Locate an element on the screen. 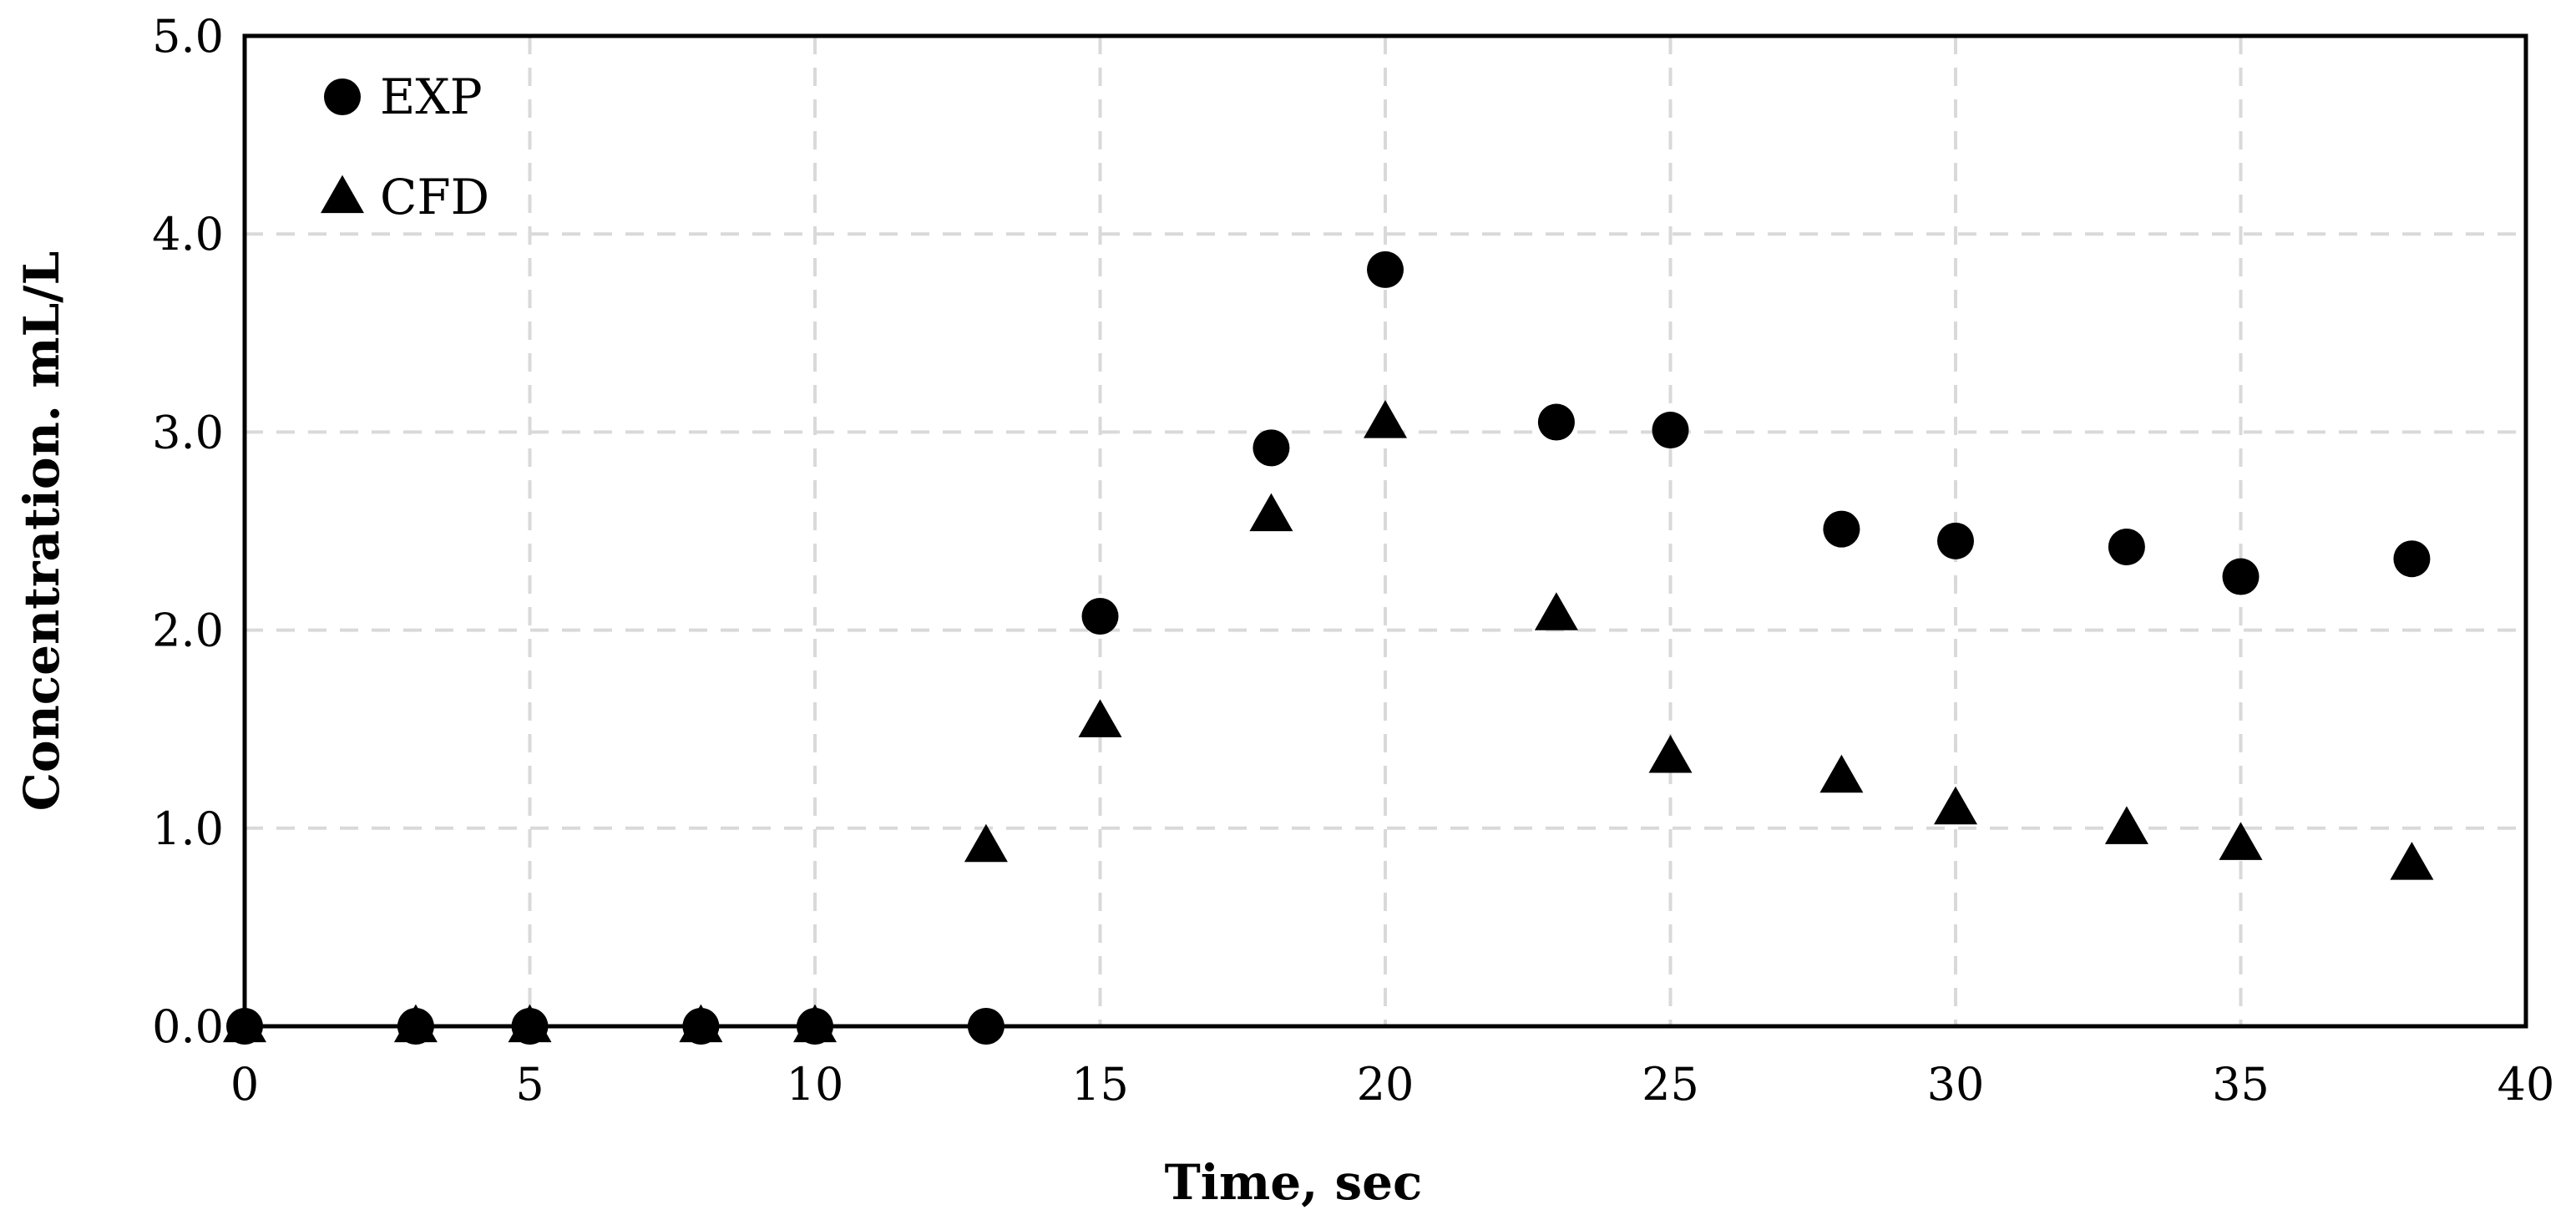 The image size is (2576, 1225). x-tick-label: 10 is located at coordinates (815, 1084).